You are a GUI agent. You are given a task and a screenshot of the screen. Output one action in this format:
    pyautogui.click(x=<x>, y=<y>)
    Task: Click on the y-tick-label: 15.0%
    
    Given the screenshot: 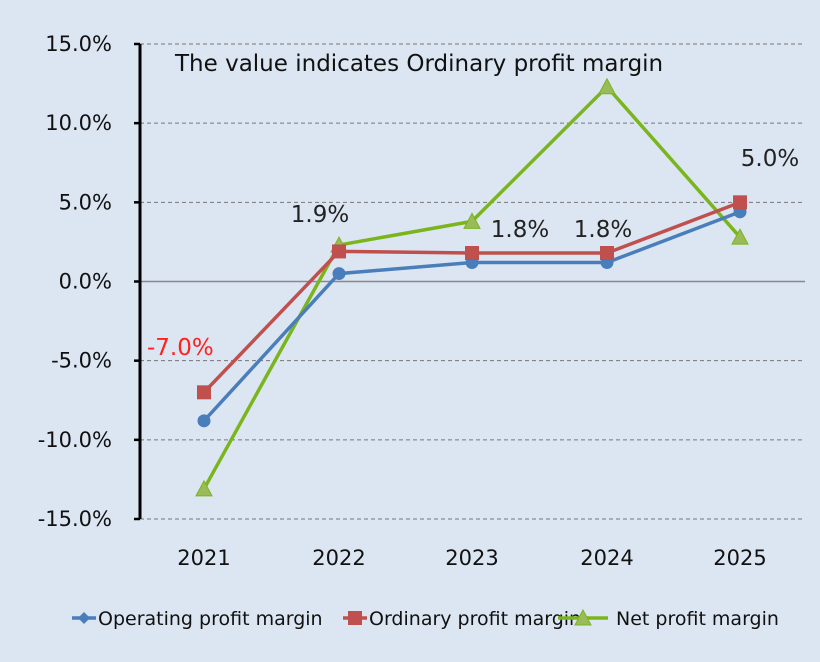 What is the action you would take?
    pyautogui.click(x=78, y=44)
    